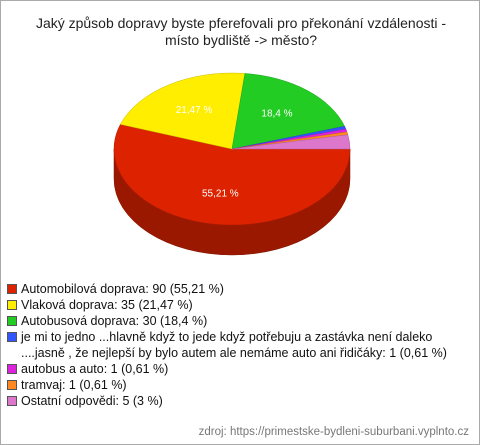 The height and width of the screenshot is (445, 480). What do you see at coordinates (194, 110) in the screenshot?
I see `value-label: 21,47 %` at bounding box center [194, 110].